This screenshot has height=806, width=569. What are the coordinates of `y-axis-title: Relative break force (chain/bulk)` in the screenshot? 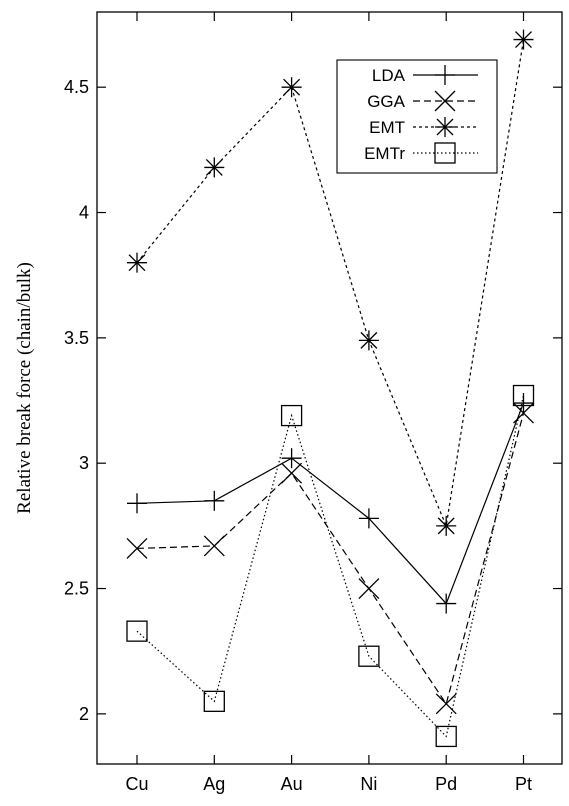 It's located at (24, 388).